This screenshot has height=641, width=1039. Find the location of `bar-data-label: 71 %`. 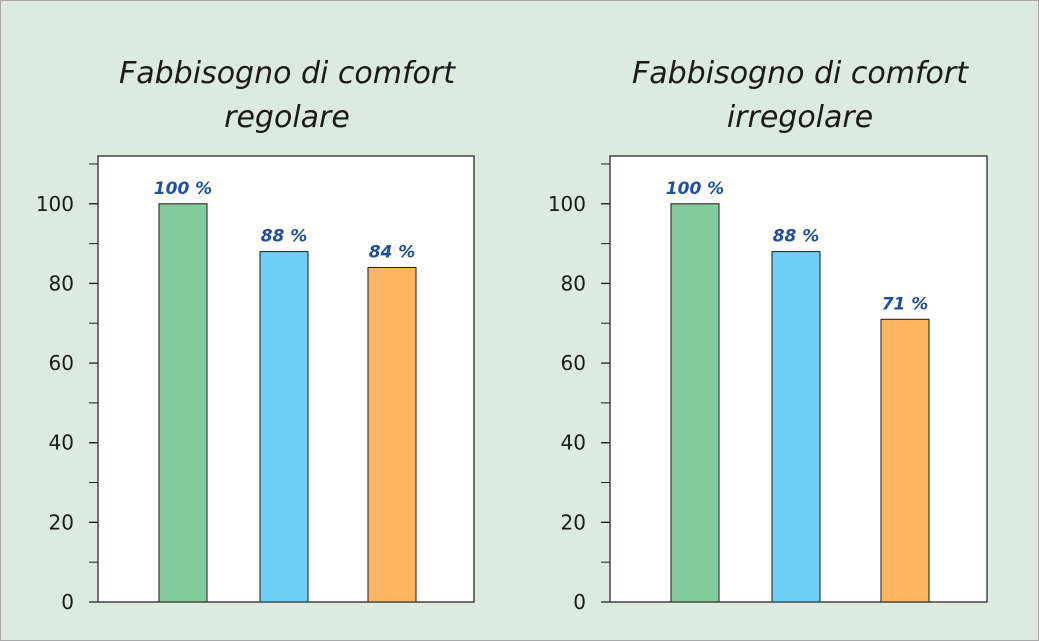

bar-data-label: 71 % is located at coordinates (905, 304).